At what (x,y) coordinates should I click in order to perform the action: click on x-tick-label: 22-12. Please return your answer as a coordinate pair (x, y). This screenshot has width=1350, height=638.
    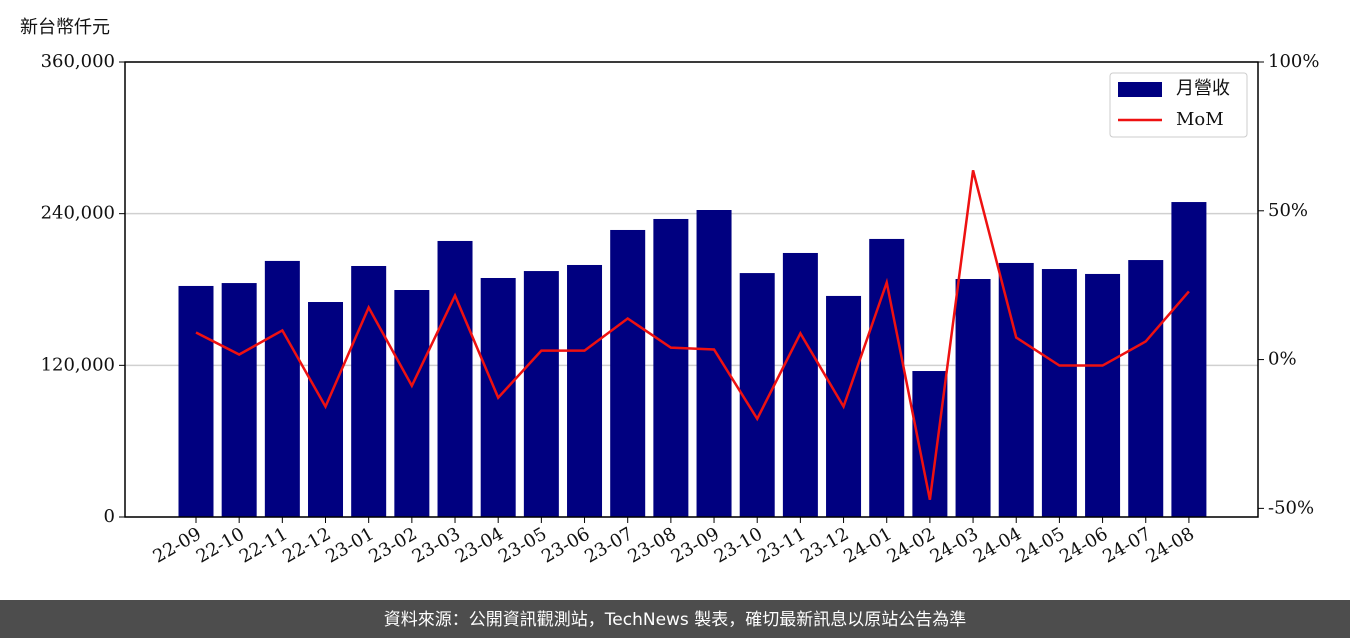
    Looking at the image, I should click on (306, 545).